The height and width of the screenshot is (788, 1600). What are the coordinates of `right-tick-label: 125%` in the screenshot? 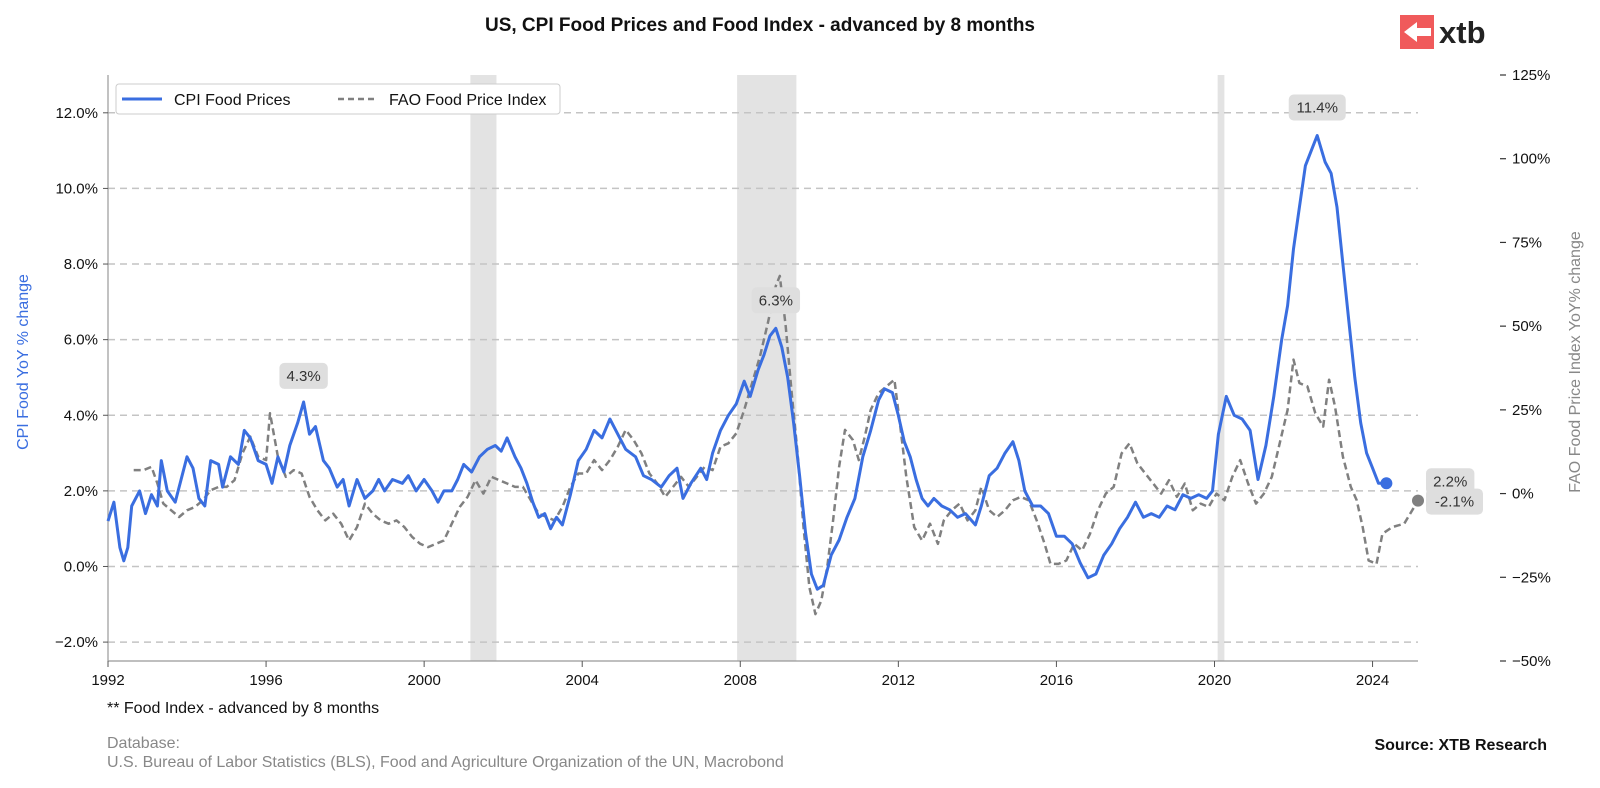 It's located at (1531, 75).